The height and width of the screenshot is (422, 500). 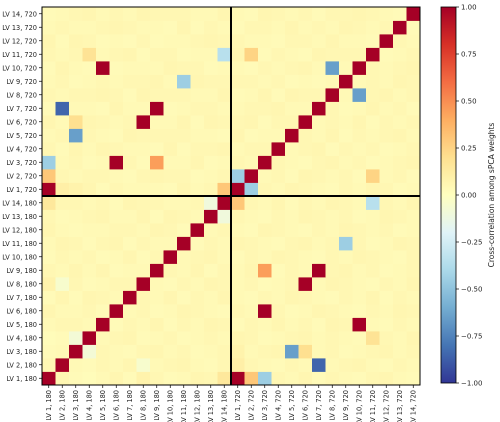 I want to click on x-tick-label: LV 1, 180, so click(x=49, y=405).